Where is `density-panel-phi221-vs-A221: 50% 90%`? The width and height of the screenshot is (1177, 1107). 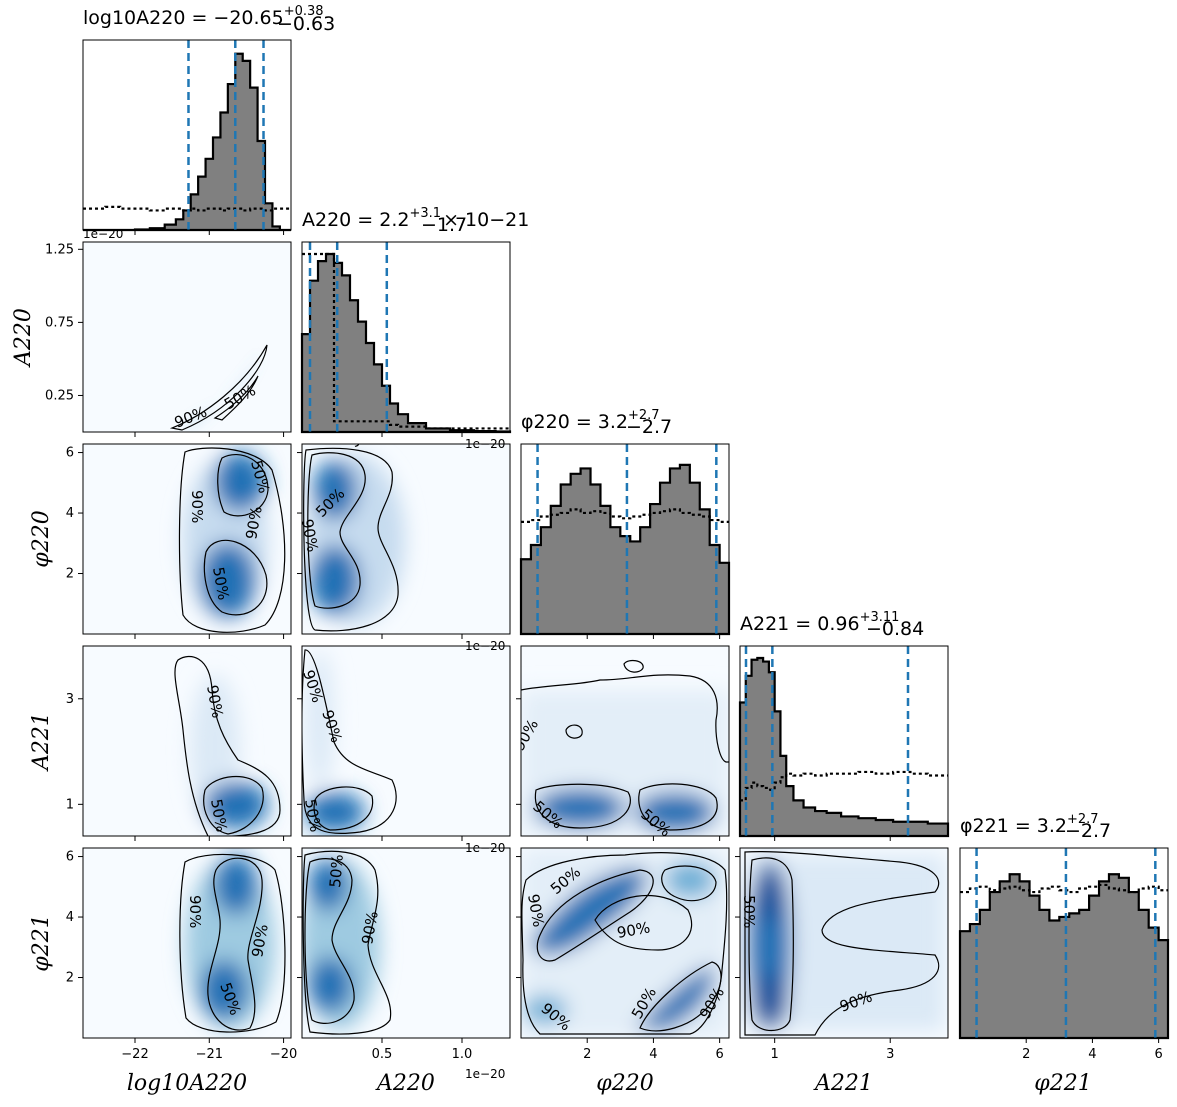 density-panel-phi221-vs-A221: 50% 90% is located at coordinates (844, 943).